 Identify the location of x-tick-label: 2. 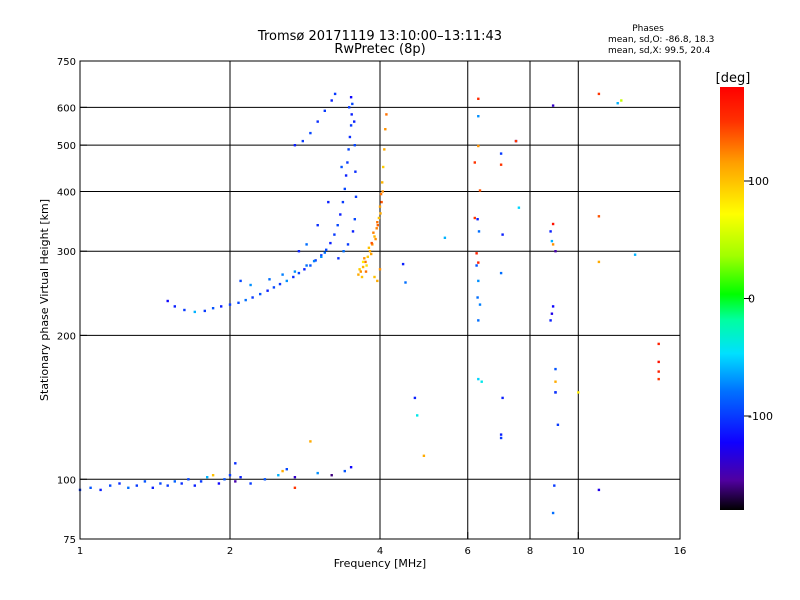
(230, 551).